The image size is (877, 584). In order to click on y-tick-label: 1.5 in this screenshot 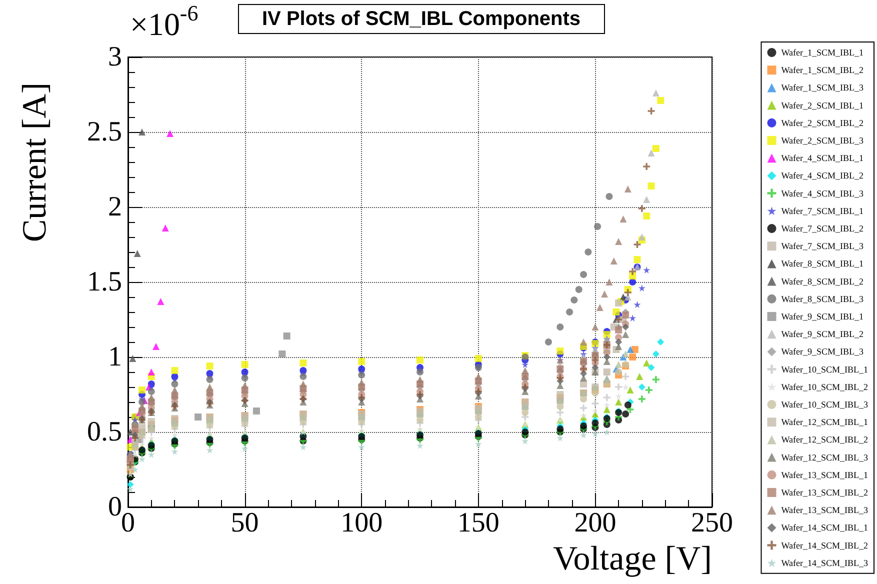, I will do `click(104, 282)`.